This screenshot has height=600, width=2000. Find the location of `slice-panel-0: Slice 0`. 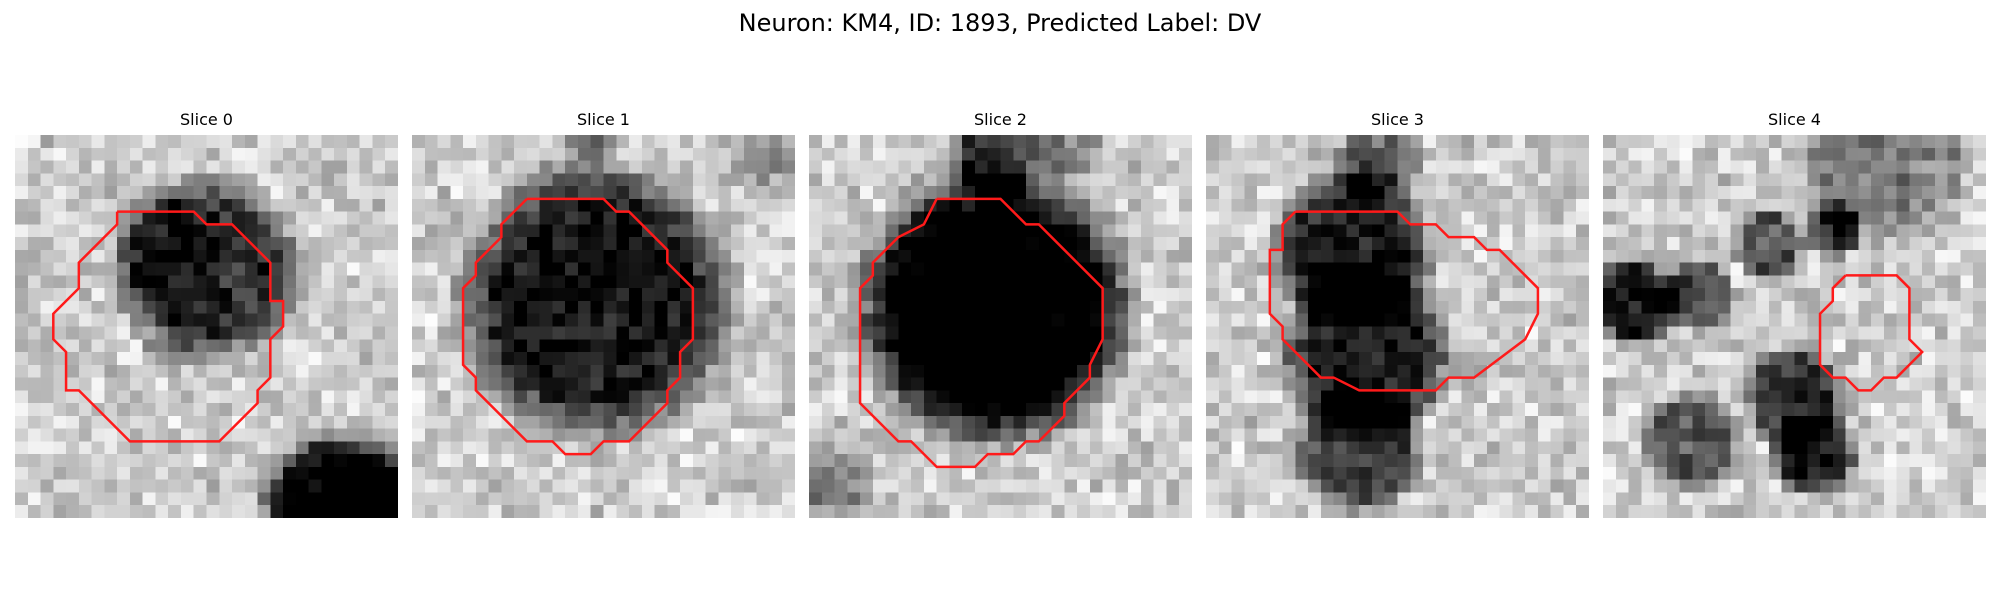

slice-panel-0: Slice 0 is located at coordinates (206, 314).